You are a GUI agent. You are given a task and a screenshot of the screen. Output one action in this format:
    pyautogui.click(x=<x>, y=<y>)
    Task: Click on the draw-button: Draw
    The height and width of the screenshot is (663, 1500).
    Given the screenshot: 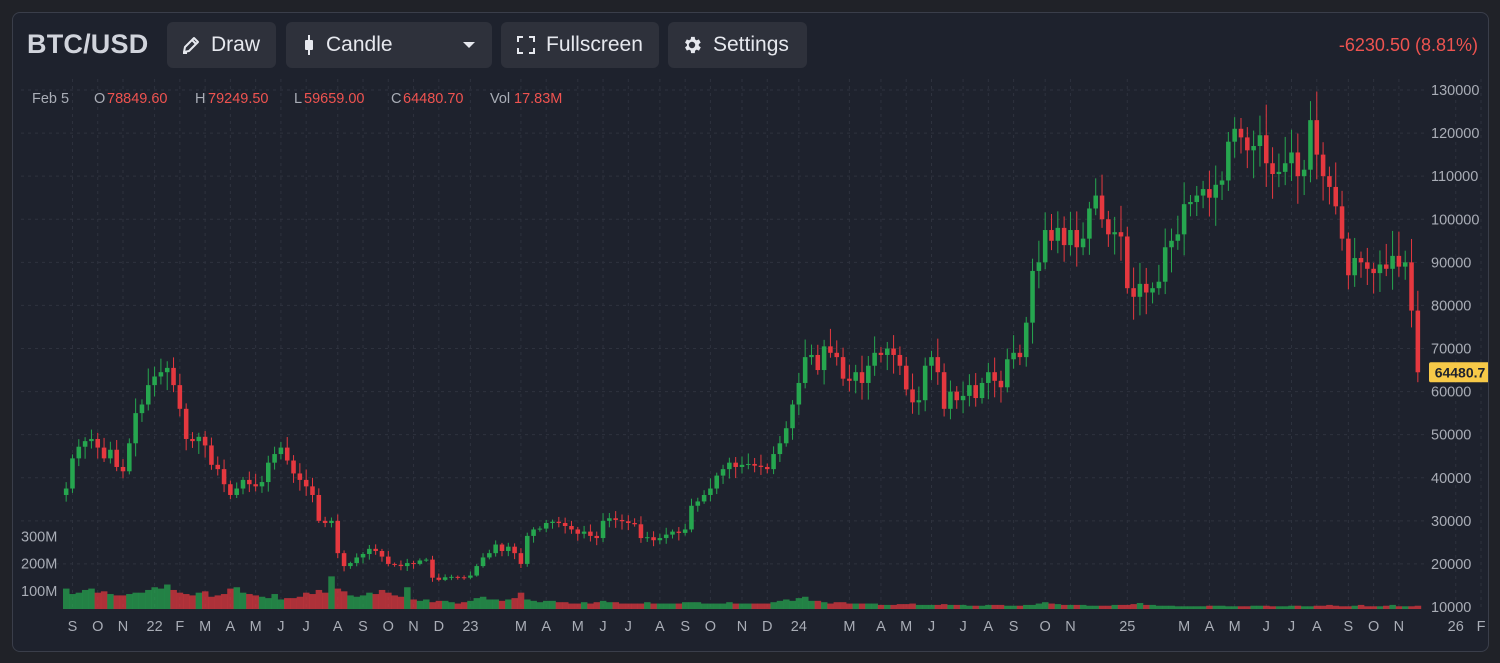 What is the action you would take?
    pyautogui.click(x=221, y=45)
    